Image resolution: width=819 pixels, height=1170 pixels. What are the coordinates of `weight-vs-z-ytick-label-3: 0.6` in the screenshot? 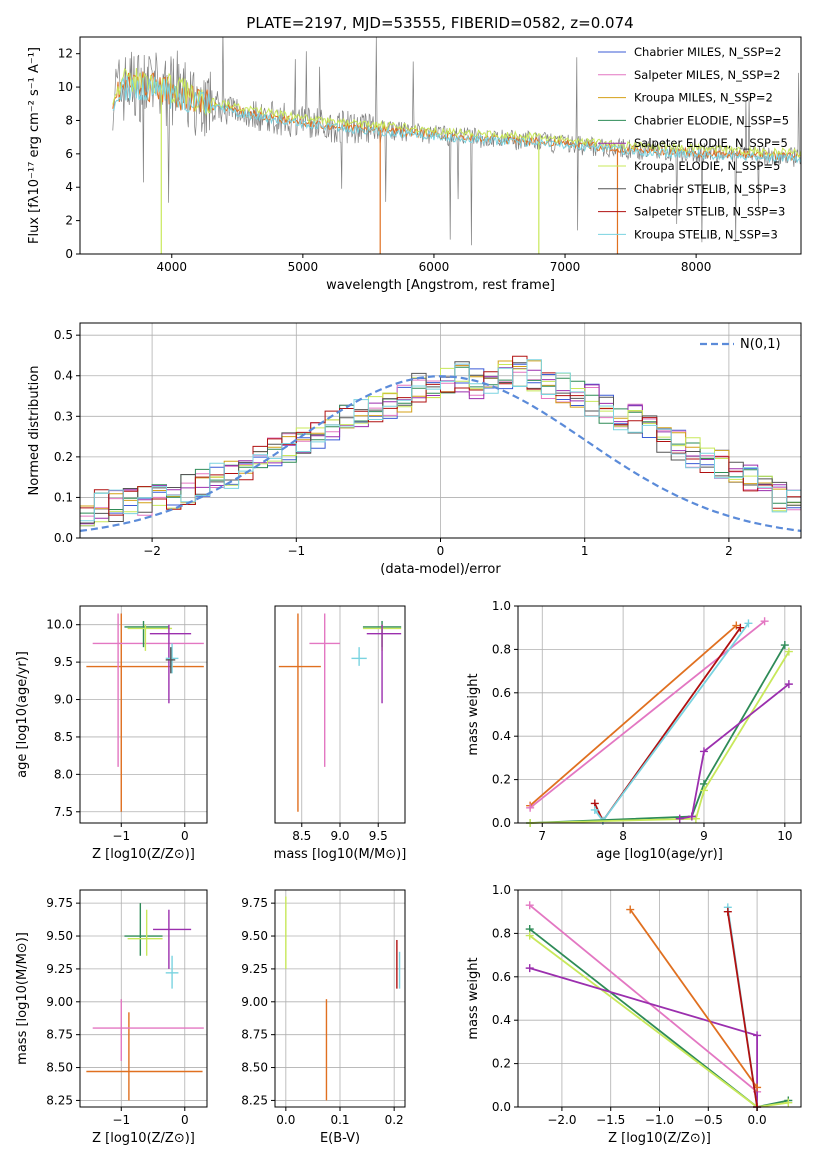 It's located at (501, 977).